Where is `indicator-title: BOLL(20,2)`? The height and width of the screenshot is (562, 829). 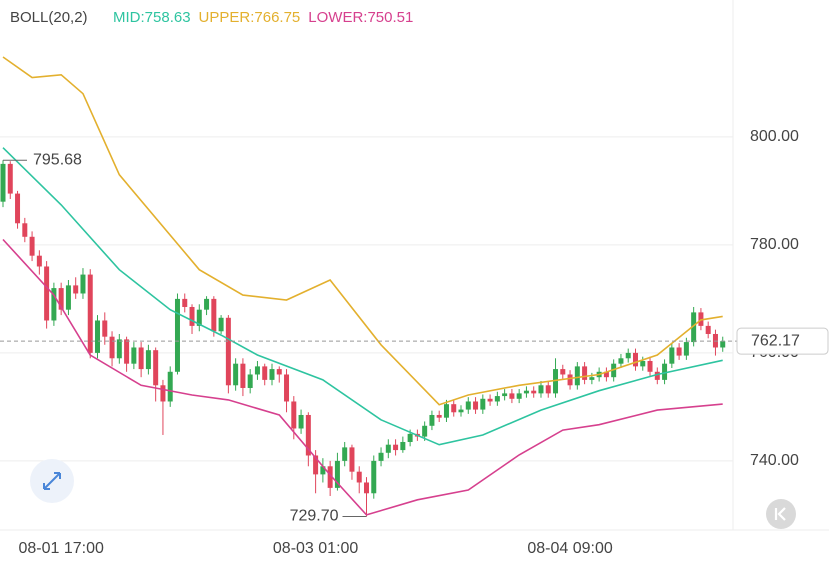
indicator-title: BOLL(20,2) is located at coordinates (49, 17).